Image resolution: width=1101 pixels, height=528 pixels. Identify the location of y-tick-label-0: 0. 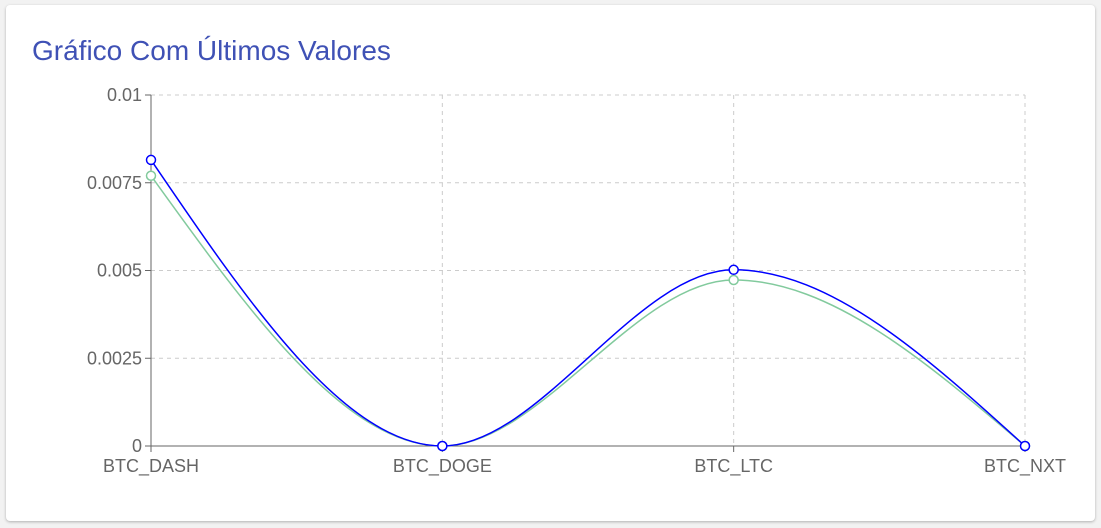
(137, 446).